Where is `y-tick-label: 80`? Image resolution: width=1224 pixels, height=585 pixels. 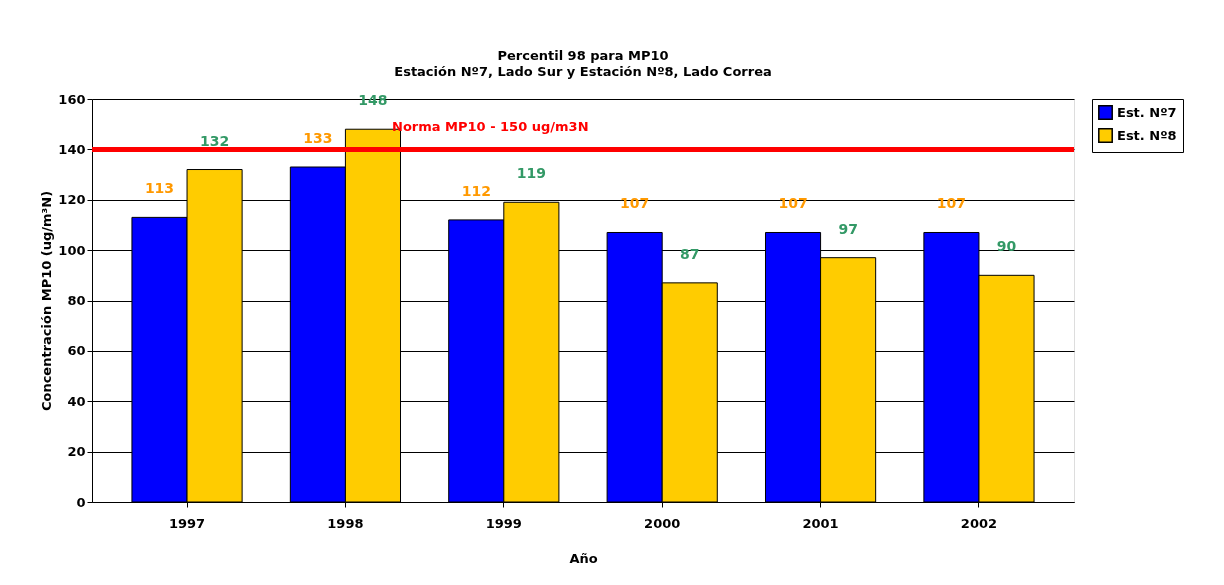
y-tick-label: 80 is located at coordinates (76, 300).